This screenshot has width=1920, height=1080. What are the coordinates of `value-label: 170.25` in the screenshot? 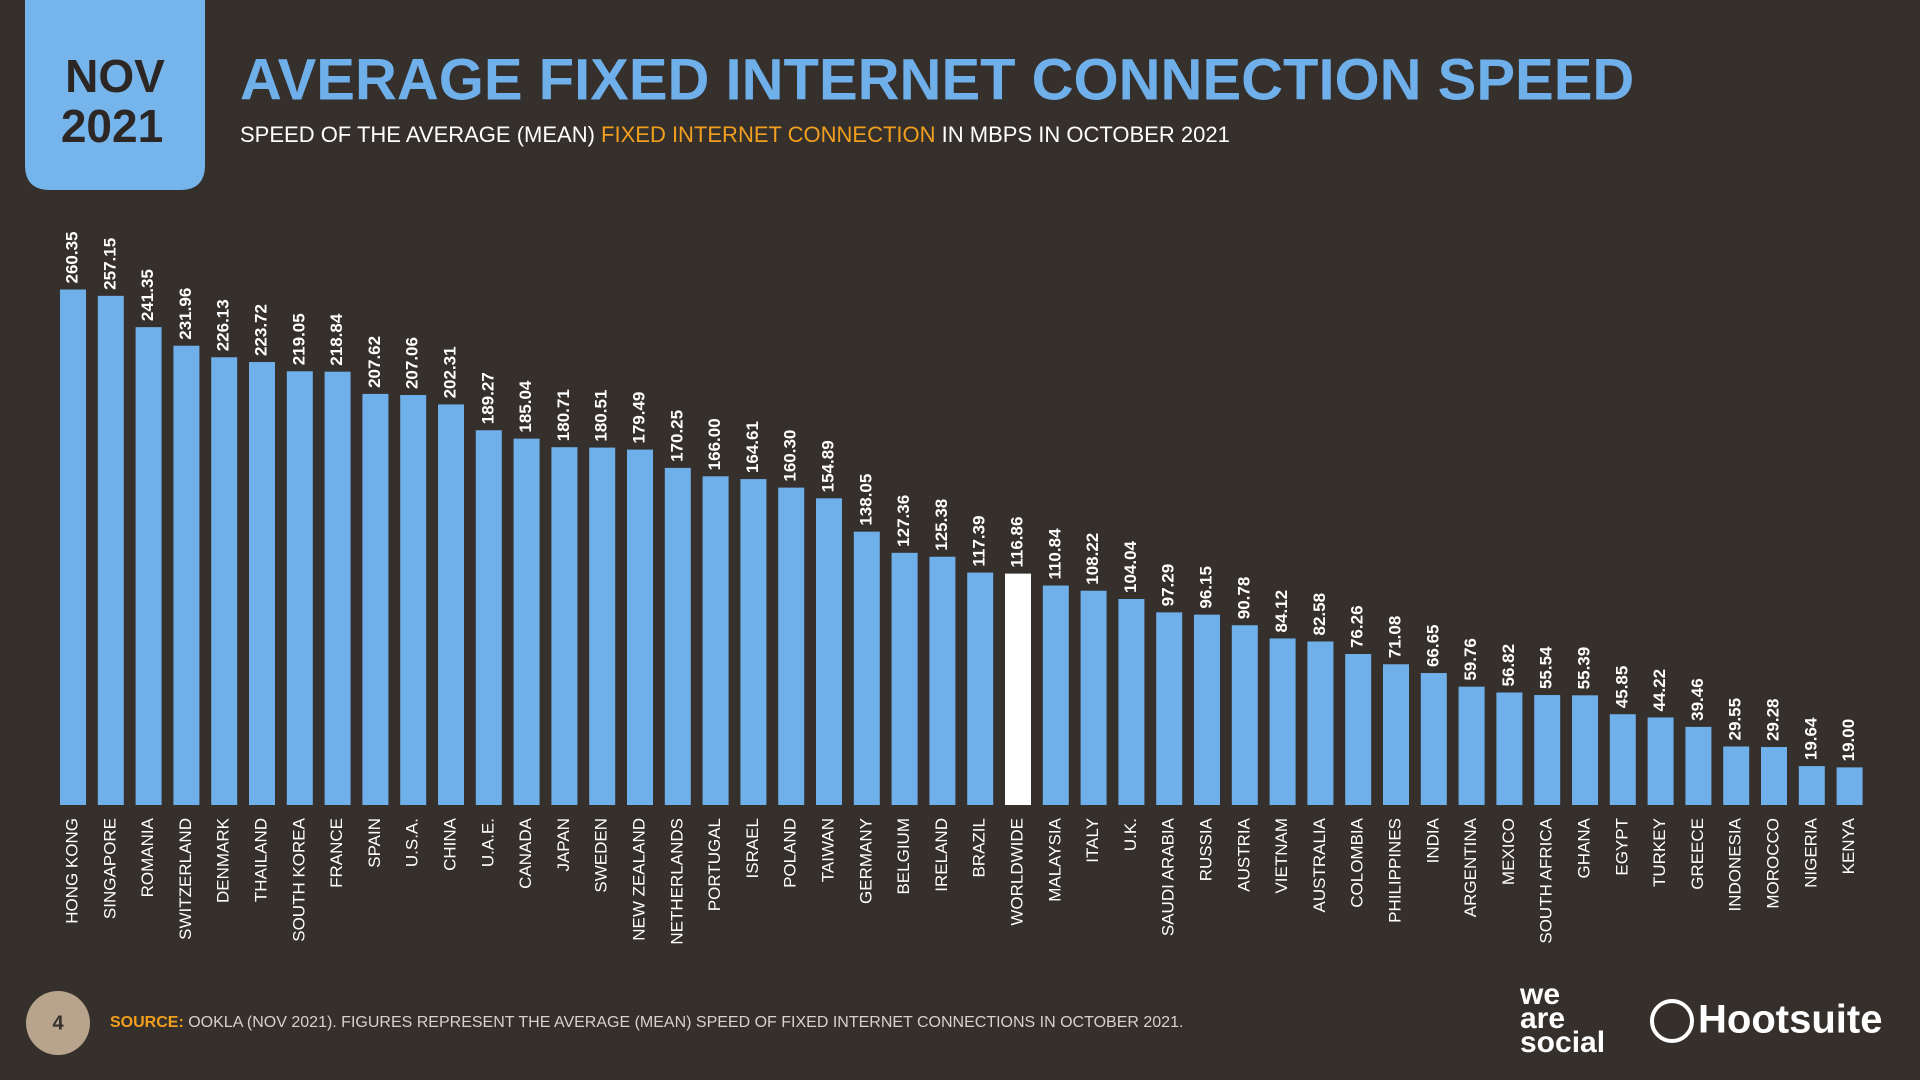 It's located at (676, 436).